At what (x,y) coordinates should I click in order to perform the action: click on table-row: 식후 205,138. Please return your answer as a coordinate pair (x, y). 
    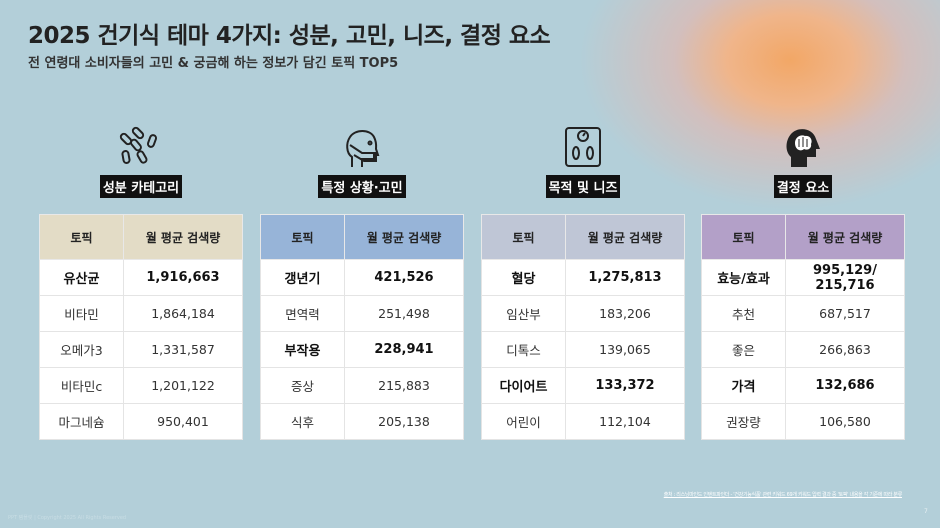
    Looking at the image, I should click on (362, 421).